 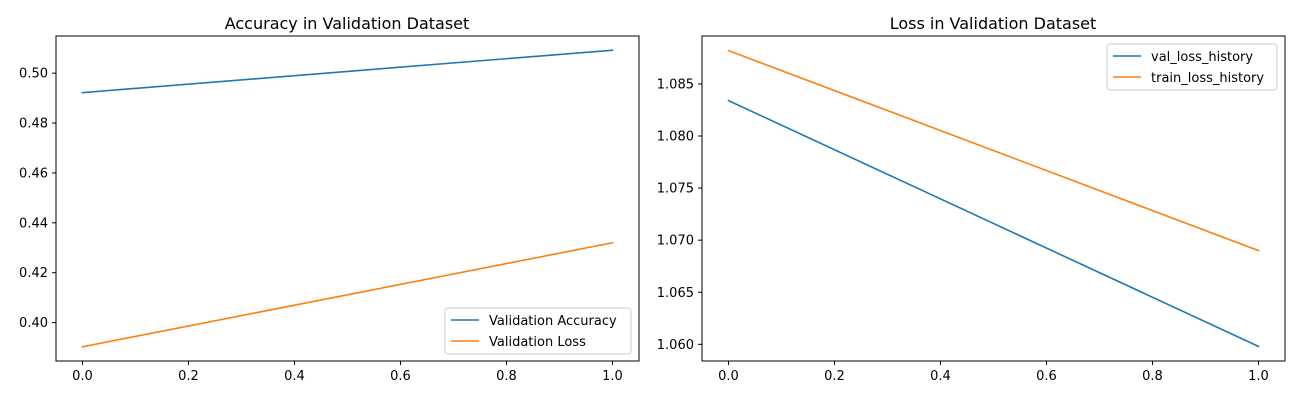 What do you see at coordinates (679, 215) in the screenshot?
I see `y-axis: 1.060 1.065 1.070 1.075 1.080 1.085` at bounding box center [679, 215].